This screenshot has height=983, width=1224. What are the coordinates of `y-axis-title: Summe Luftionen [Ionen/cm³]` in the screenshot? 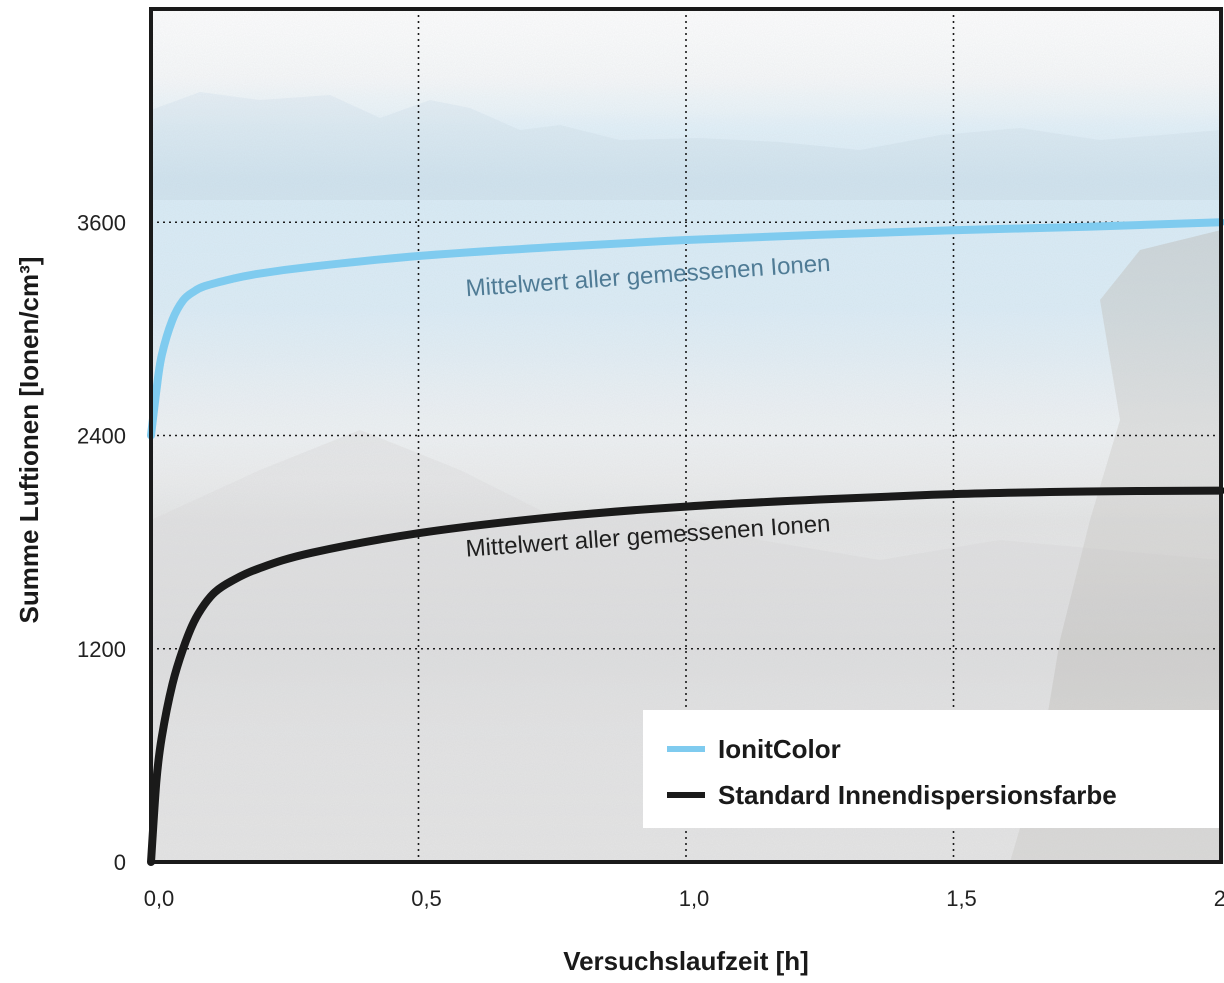 It's located at (29, 440).